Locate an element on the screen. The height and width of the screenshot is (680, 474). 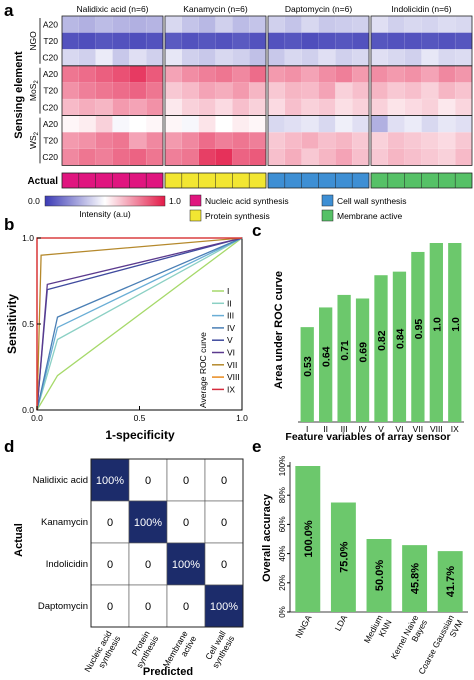
heatmap-row-label: T20 is located at coordinates (50, 91).